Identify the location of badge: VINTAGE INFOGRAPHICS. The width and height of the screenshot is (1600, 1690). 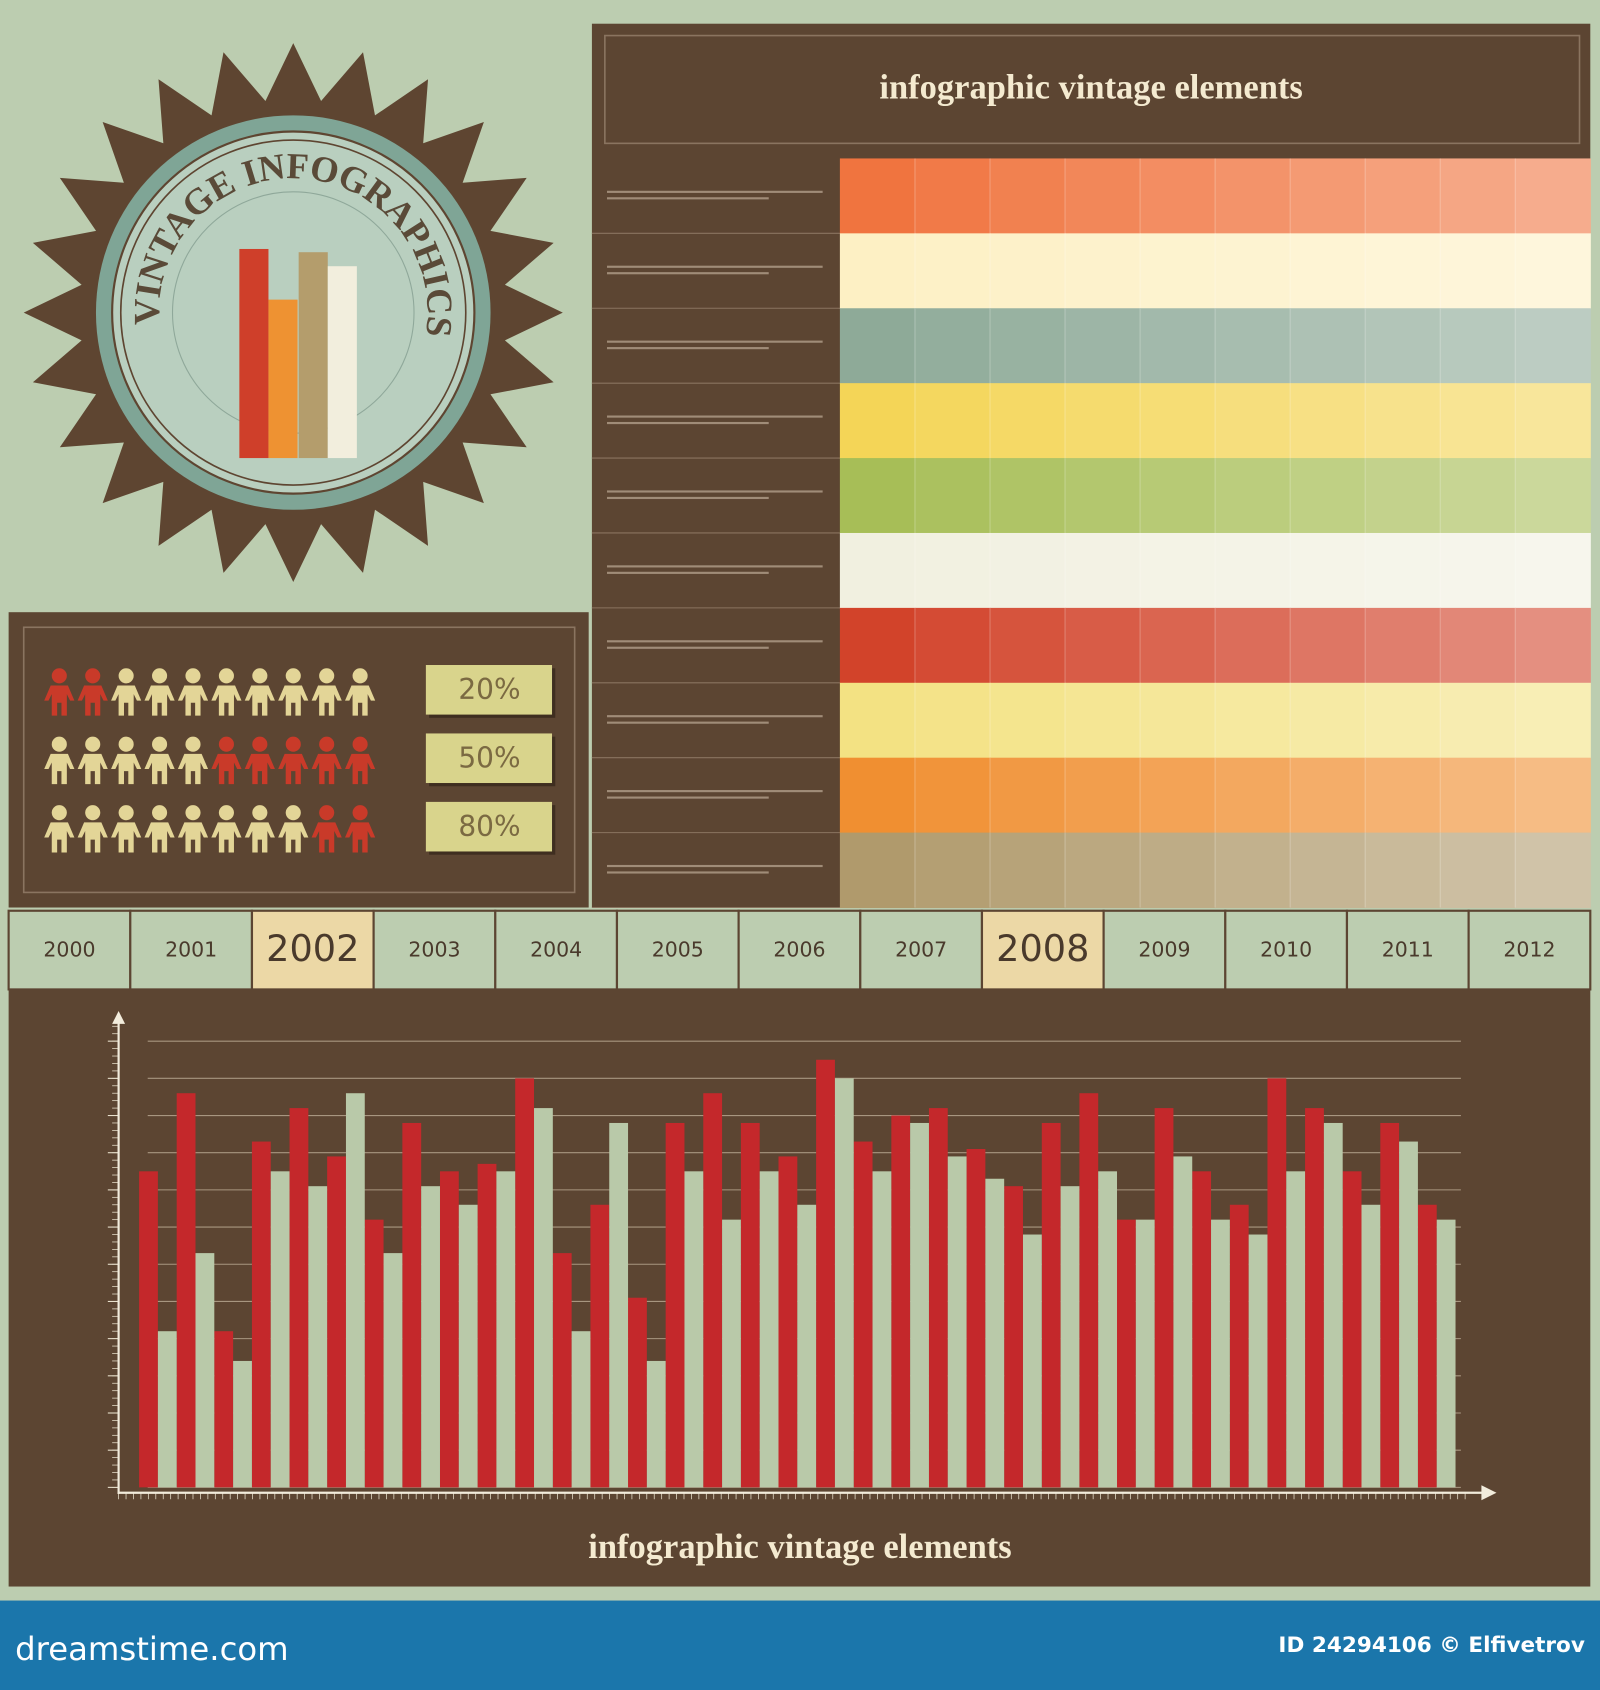
(293, 313).